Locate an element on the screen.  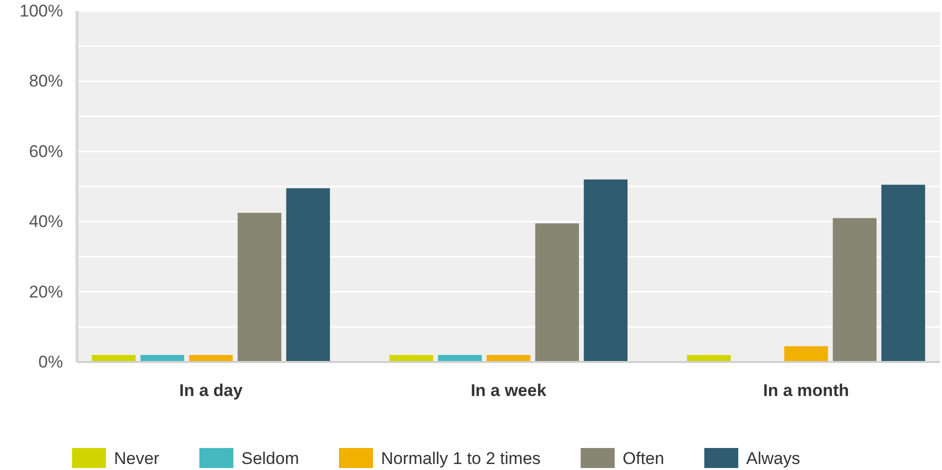
y-tick-label: 100% is located at coordinates (41, 10).